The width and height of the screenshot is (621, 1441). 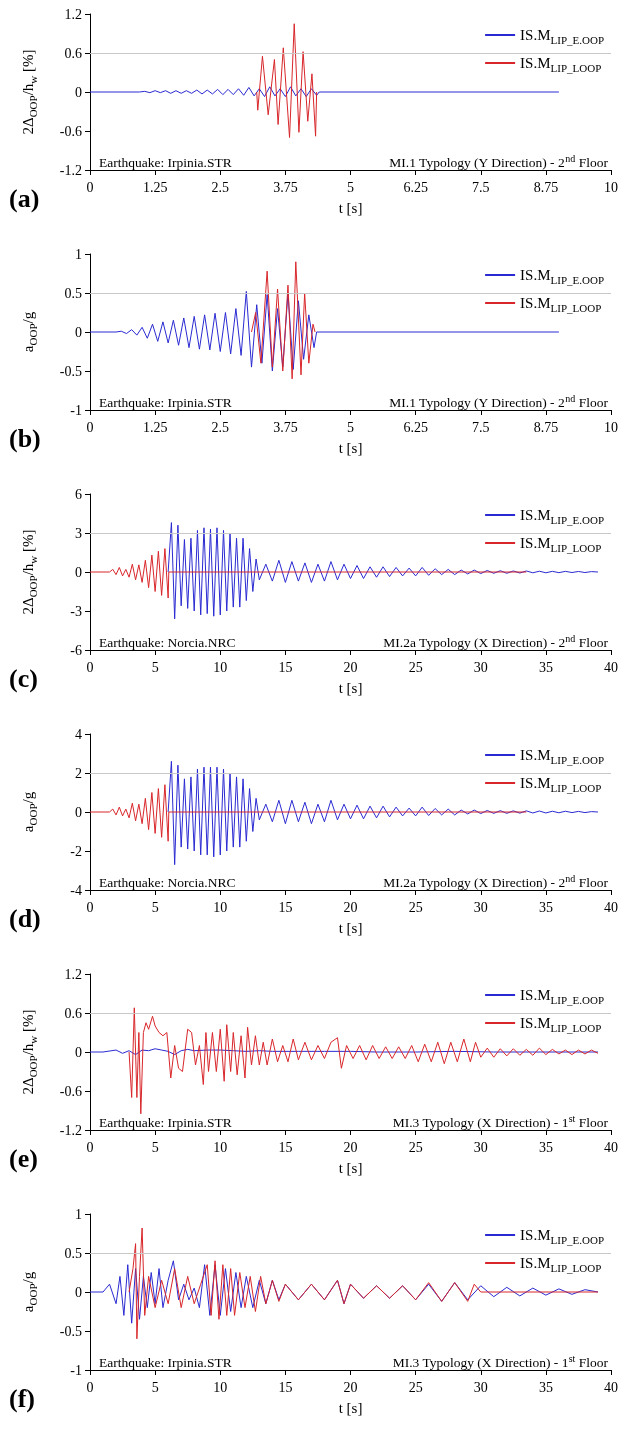 What do you see at coordinates (76, 851) in the screenshot?
I see `y-tick-label: -2` at bounding box center [76, 851].